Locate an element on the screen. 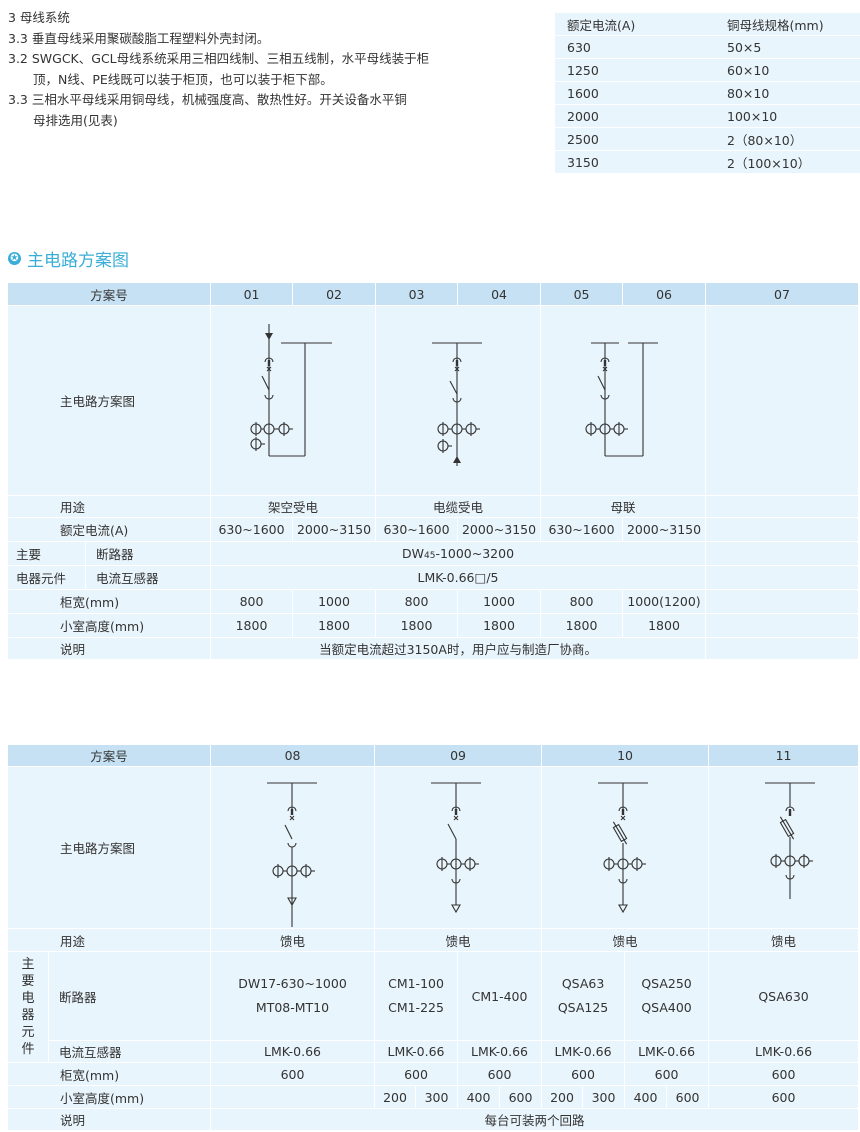  use-value: 电缆受电 is located at coordinates (458, 506).